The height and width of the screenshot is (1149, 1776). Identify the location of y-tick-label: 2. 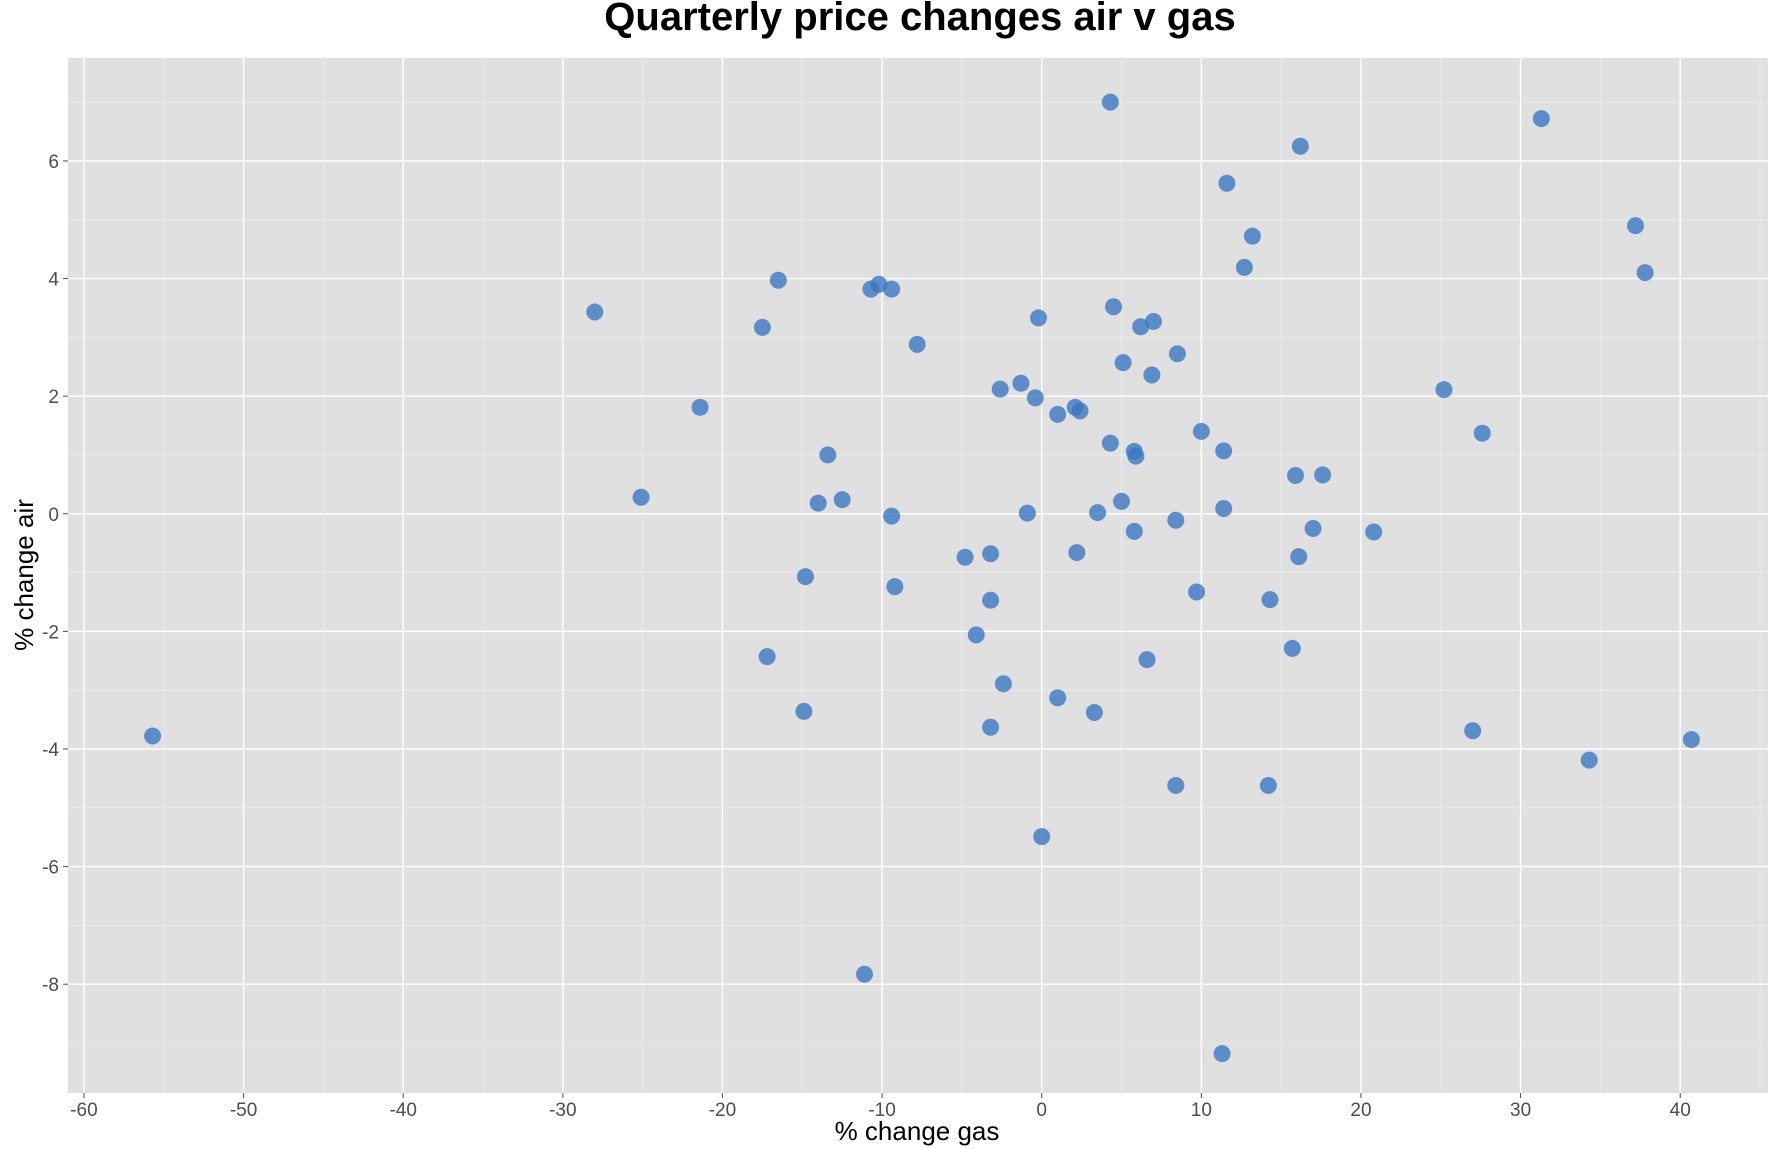
(53, 397).